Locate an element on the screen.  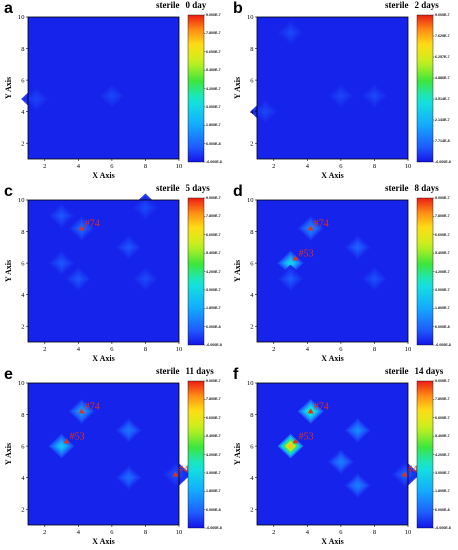
panel-title: sterile 11 days is located at coordinates (185, 371).